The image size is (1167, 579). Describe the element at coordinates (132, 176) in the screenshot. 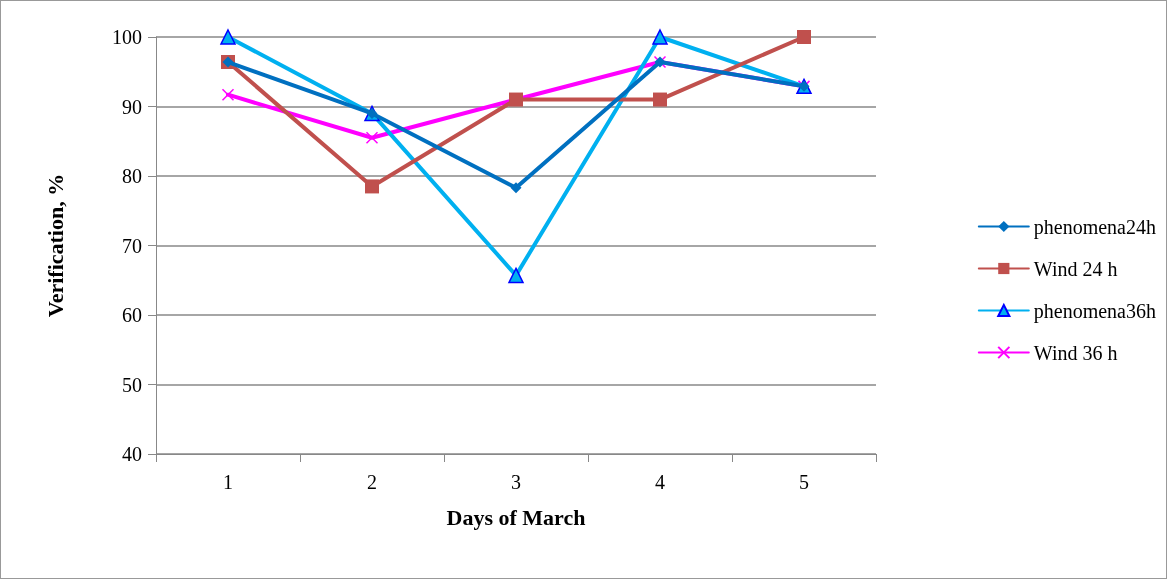

I see `y-tick-label: 80` at that location.